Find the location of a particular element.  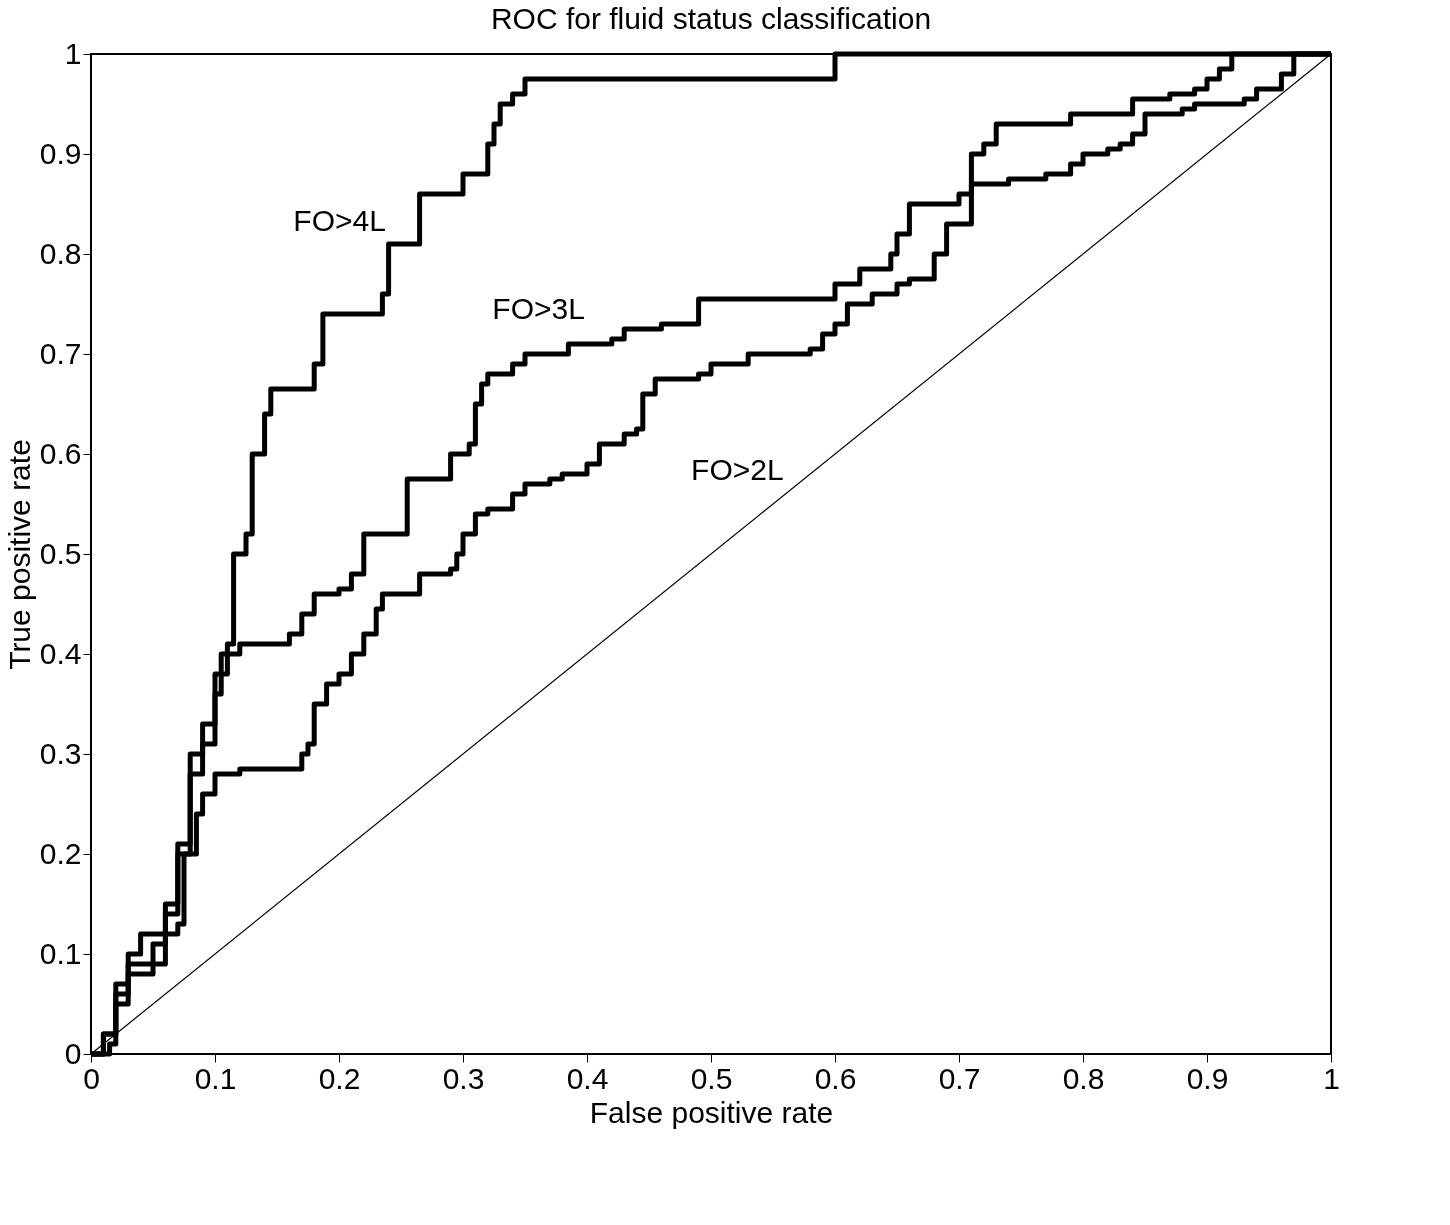

y-tick-label: 0.1 is located at coordinates (60, 953).